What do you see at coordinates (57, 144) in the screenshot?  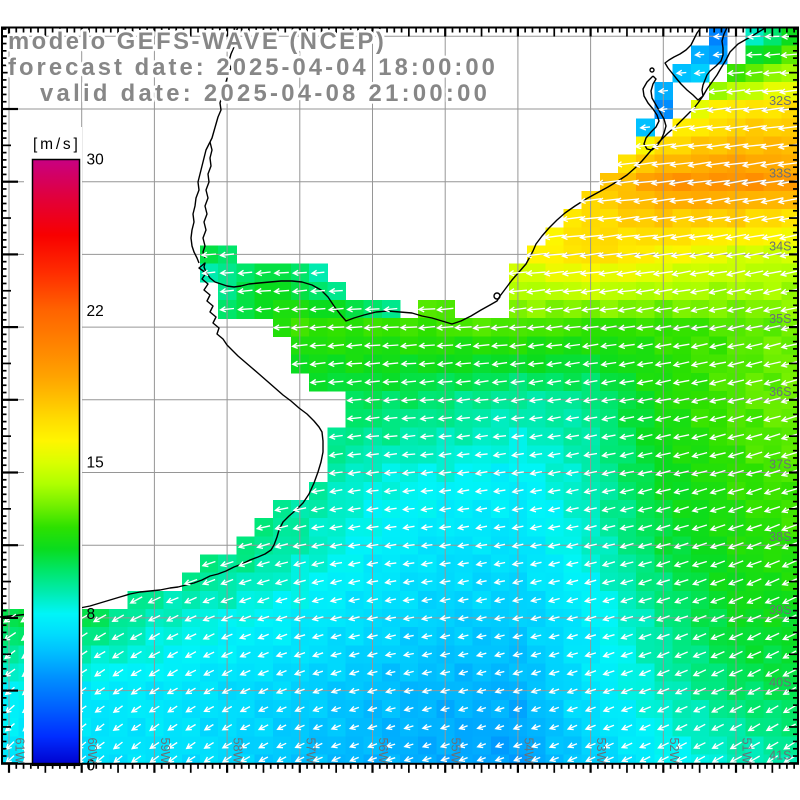 I see `svg-text: [m/s]` at bounding box center [57, 144].